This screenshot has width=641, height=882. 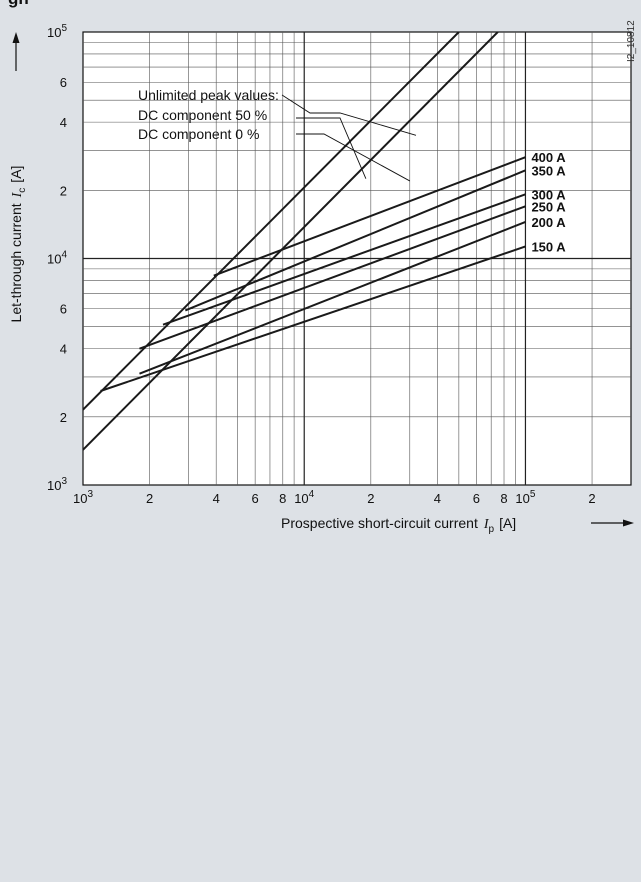 I want to click on x-tick-label: 10⁴, so click(x=304, y=497).